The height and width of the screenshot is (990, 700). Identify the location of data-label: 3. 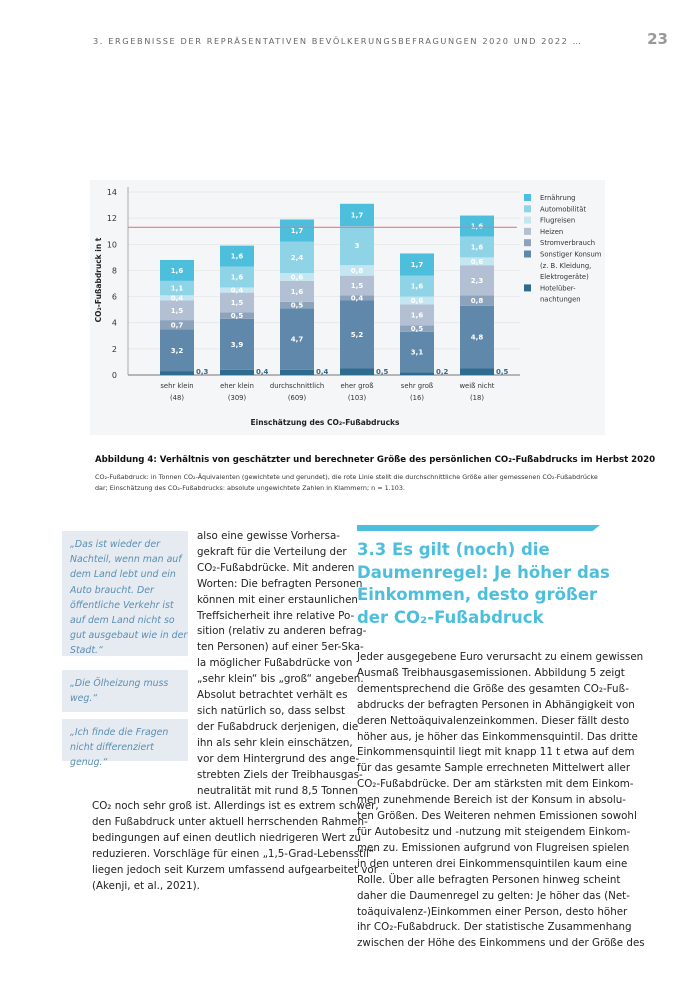
(357, 246).